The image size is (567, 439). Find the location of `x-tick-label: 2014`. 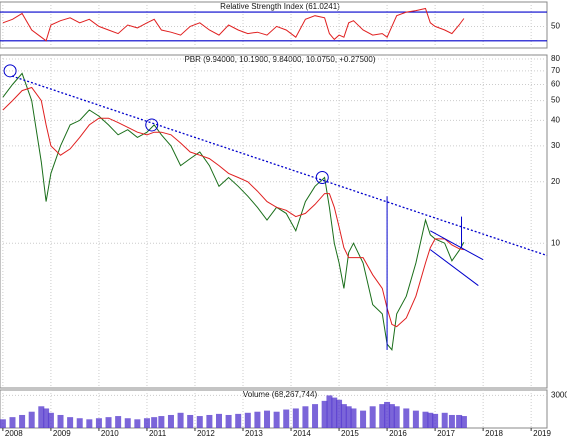

x-tick-label: 2014 is located at coordinates (302, 433).